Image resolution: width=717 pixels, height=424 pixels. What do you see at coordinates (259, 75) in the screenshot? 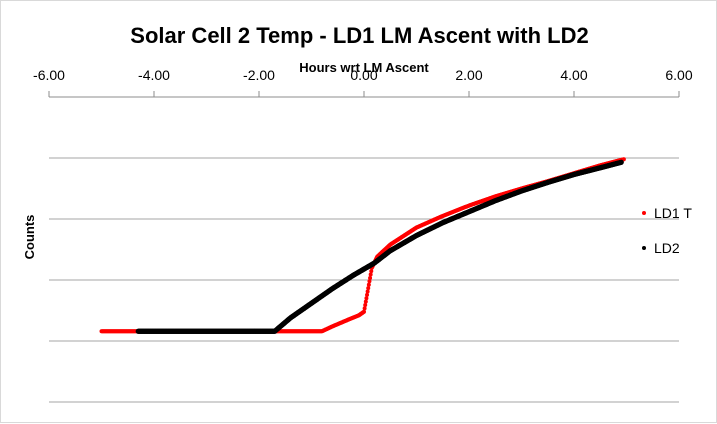
I see `x-tick-label: -2.00` at bounding box center [259, 75].